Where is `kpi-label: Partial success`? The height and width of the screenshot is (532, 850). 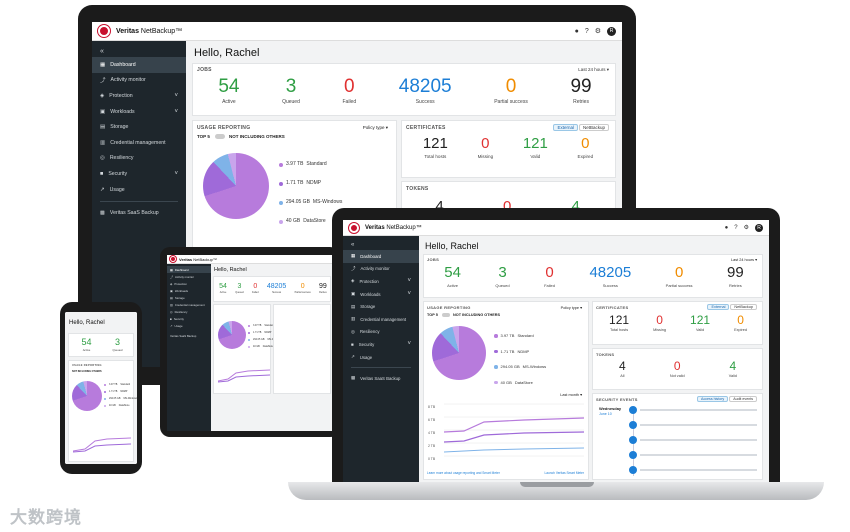
kpi-label: Partial success is located at coordinates (302, 292).